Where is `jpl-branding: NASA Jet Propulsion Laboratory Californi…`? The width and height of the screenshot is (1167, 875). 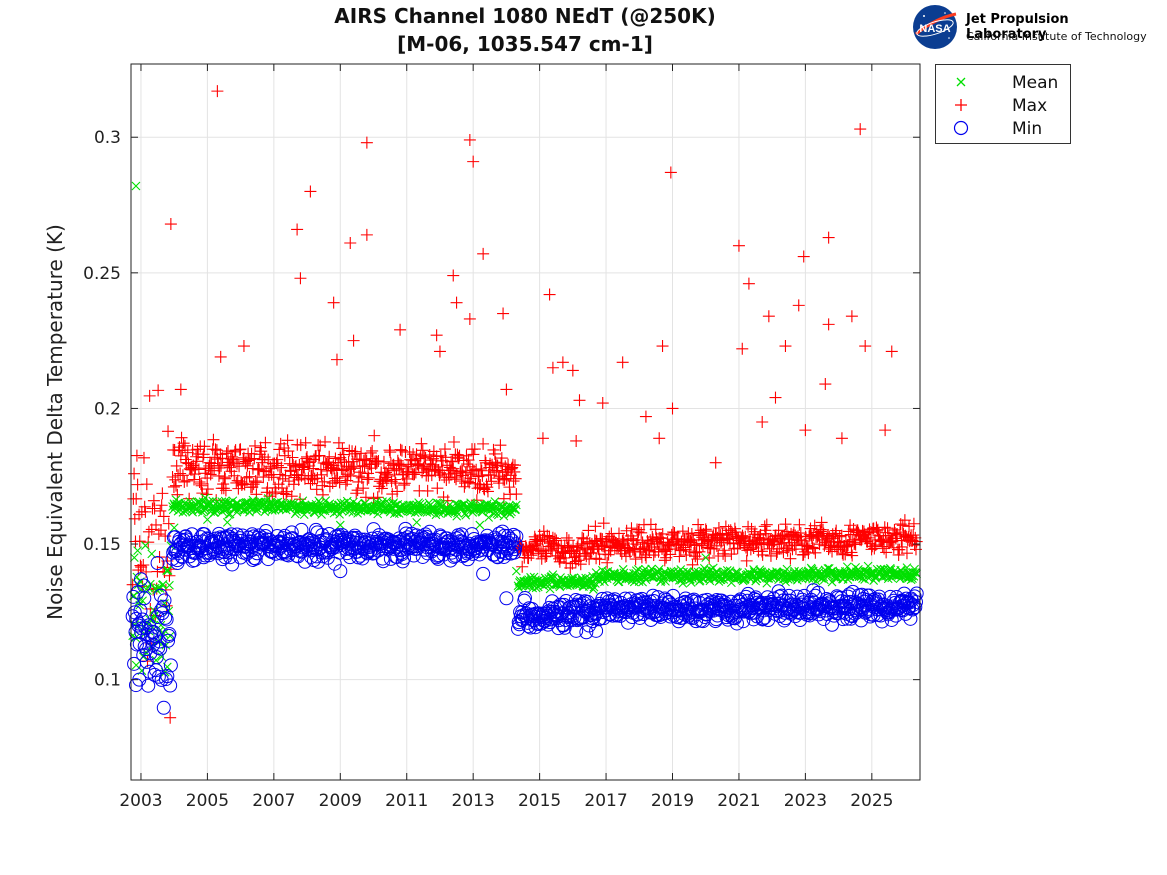
jpl-branding: NASA Jet Propulsion Laboratory Californi… is located at coordinates (1032, 27).